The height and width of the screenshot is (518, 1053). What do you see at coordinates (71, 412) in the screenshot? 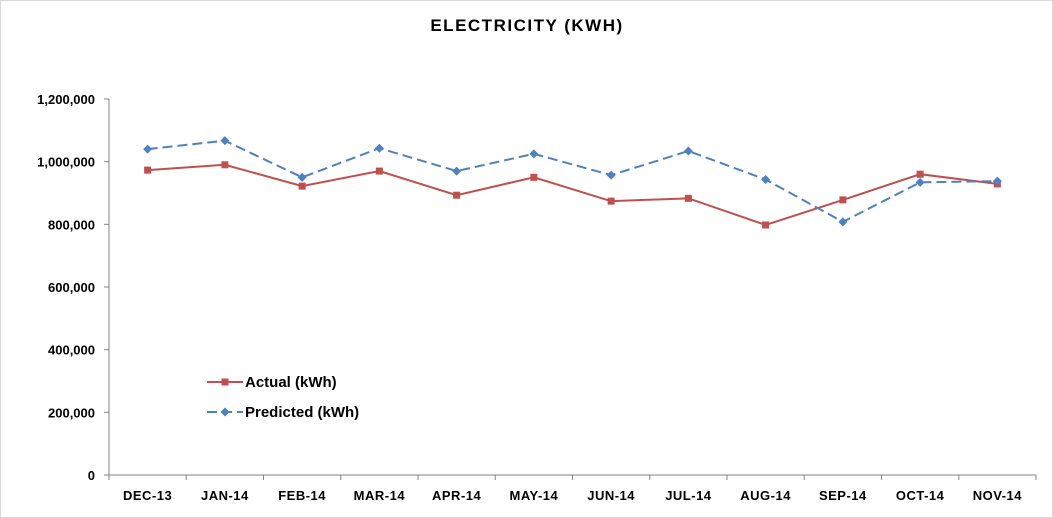
I see `y-tick-label: 200,000` at bounding box center [71, 412].